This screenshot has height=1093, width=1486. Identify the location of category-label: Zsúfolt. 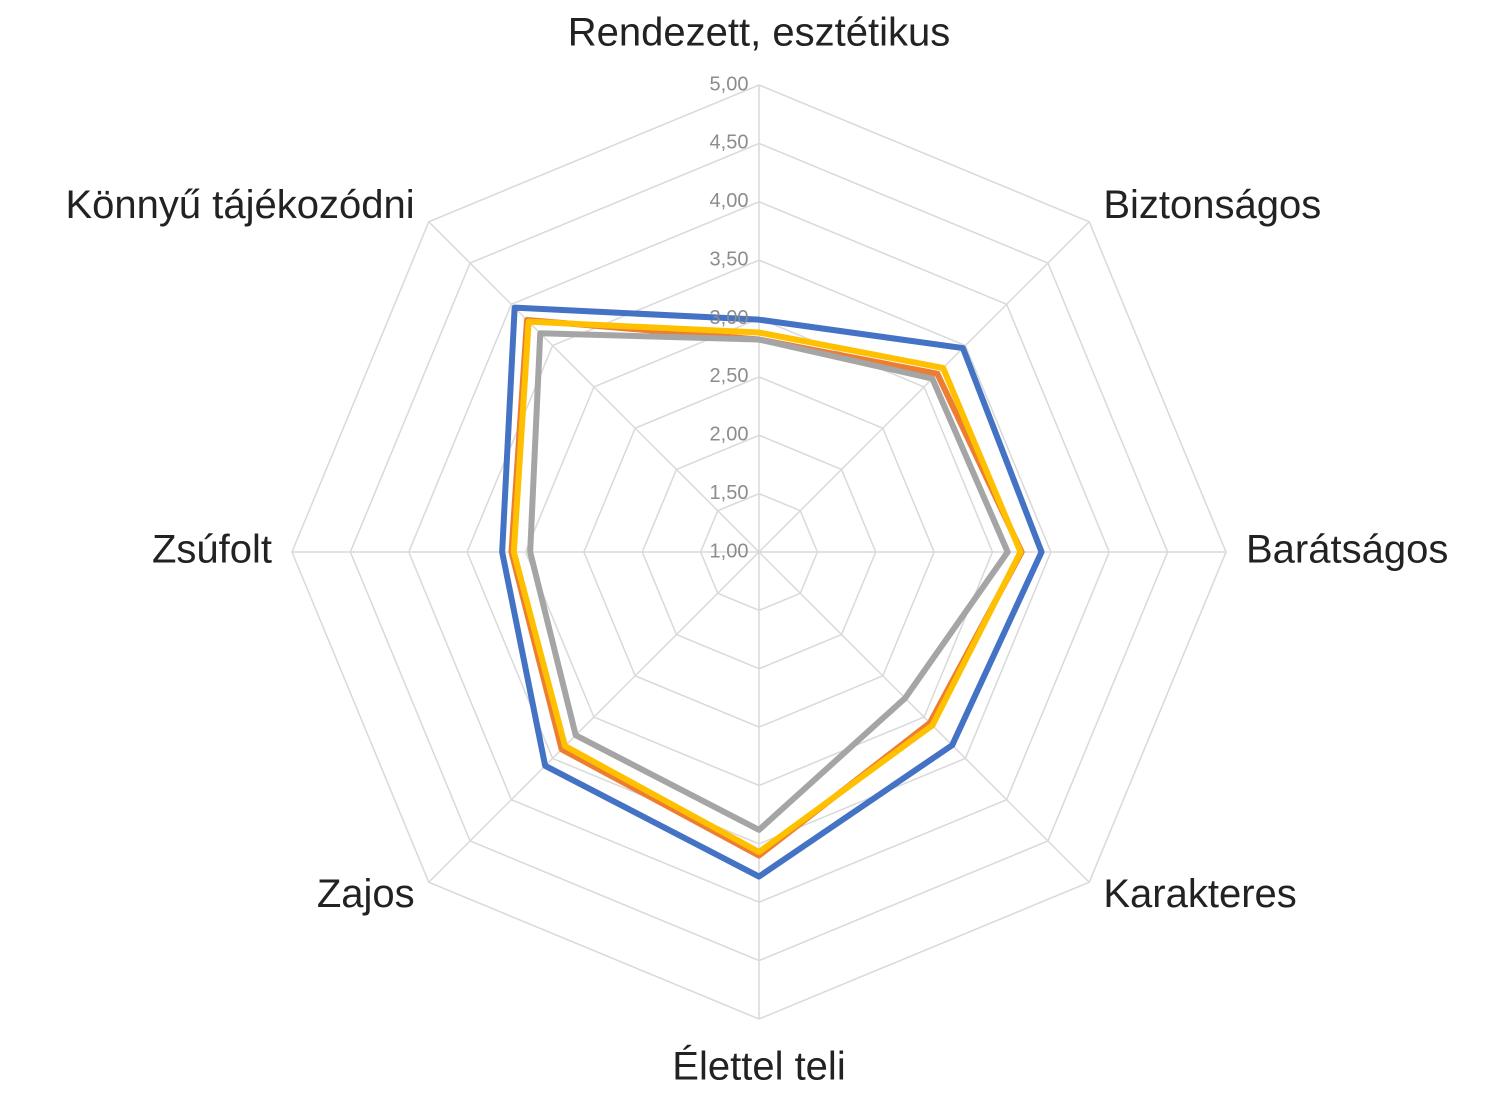
(212, 550).